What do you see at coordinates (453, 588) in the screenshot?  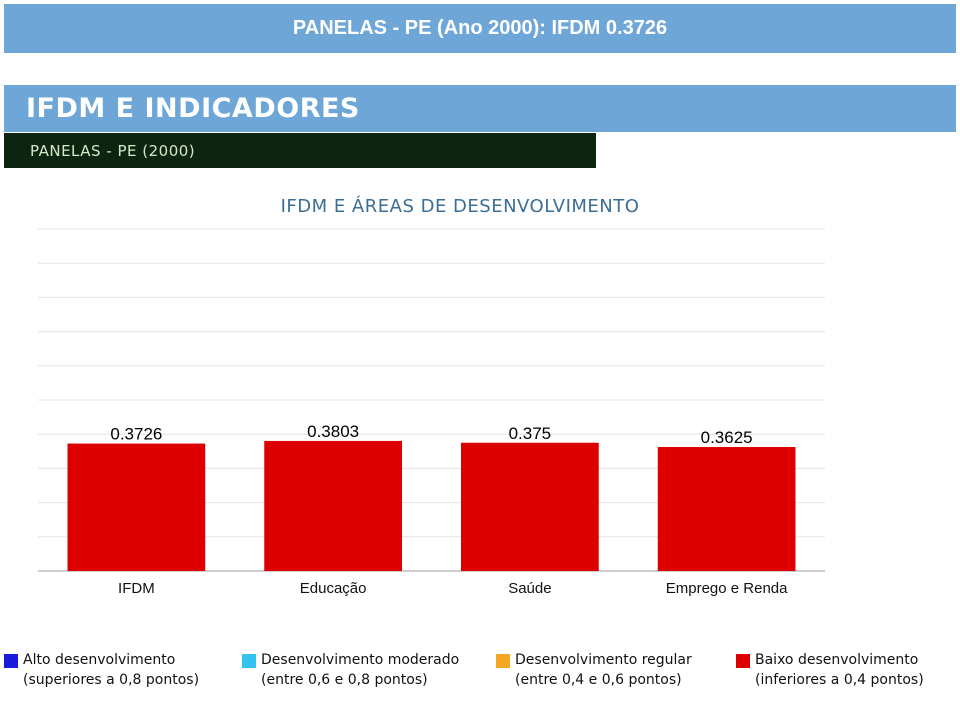 I see `chart-category-labels: IFDM Educação Saúde Emprego e Renda` at bounding box center [453, 588].